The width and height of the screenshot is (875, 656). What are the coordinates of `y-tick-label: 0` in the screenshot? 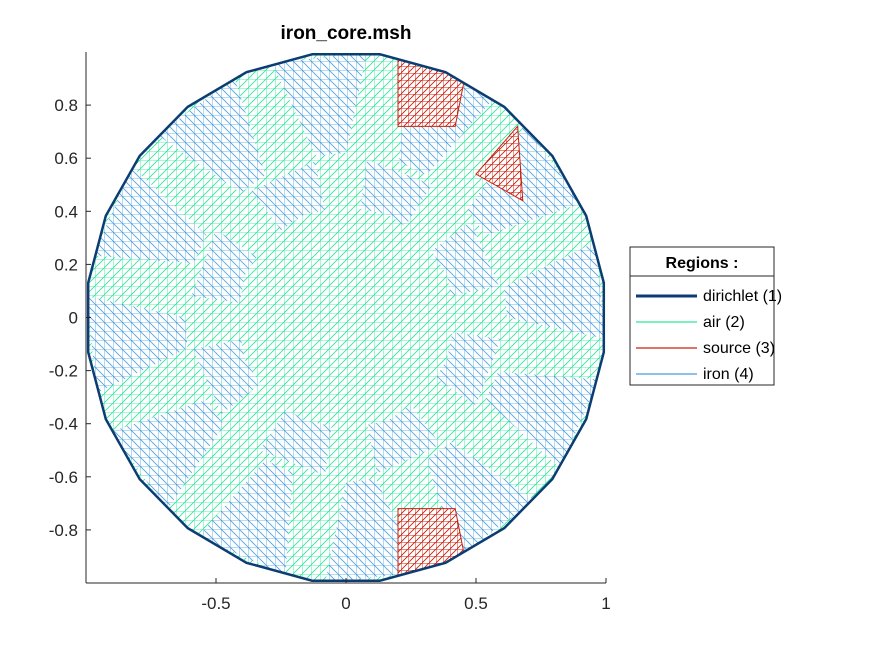 It's located at (73, 318).